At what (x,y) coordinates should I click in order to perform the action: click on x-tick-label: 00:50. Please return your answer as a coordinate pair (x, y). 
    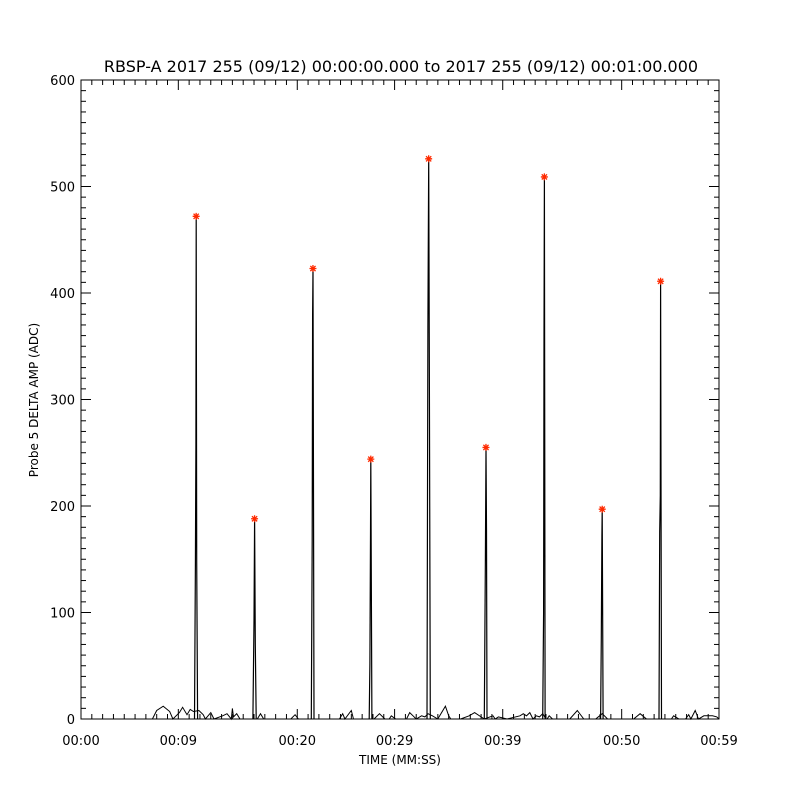
    Looking at the image, I should click on (621, 741).